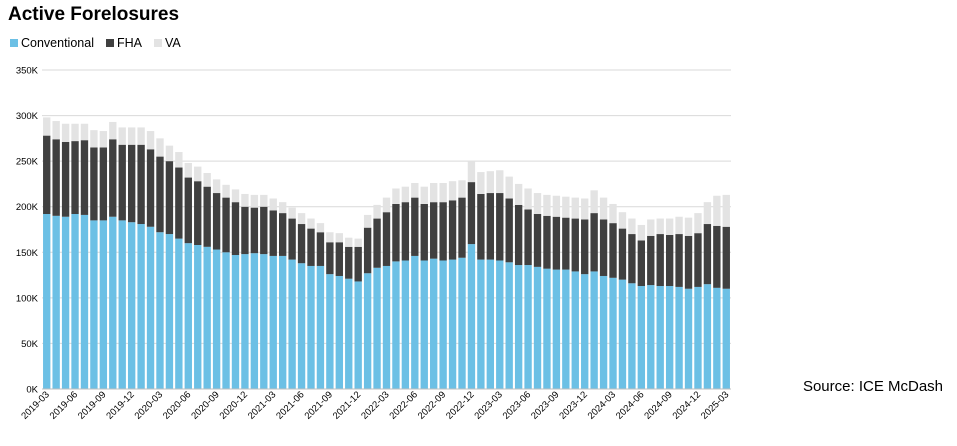 The image size is (957, 446). I want to click on y-tick-label: 250K, so click(27, 162).